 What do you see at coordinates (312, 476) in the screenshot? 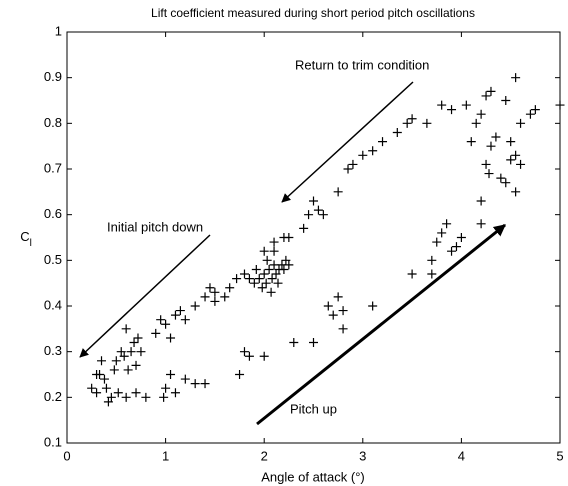
I see `x-axis-label: Angle of attack (°)` at bounding box center [312, 476].